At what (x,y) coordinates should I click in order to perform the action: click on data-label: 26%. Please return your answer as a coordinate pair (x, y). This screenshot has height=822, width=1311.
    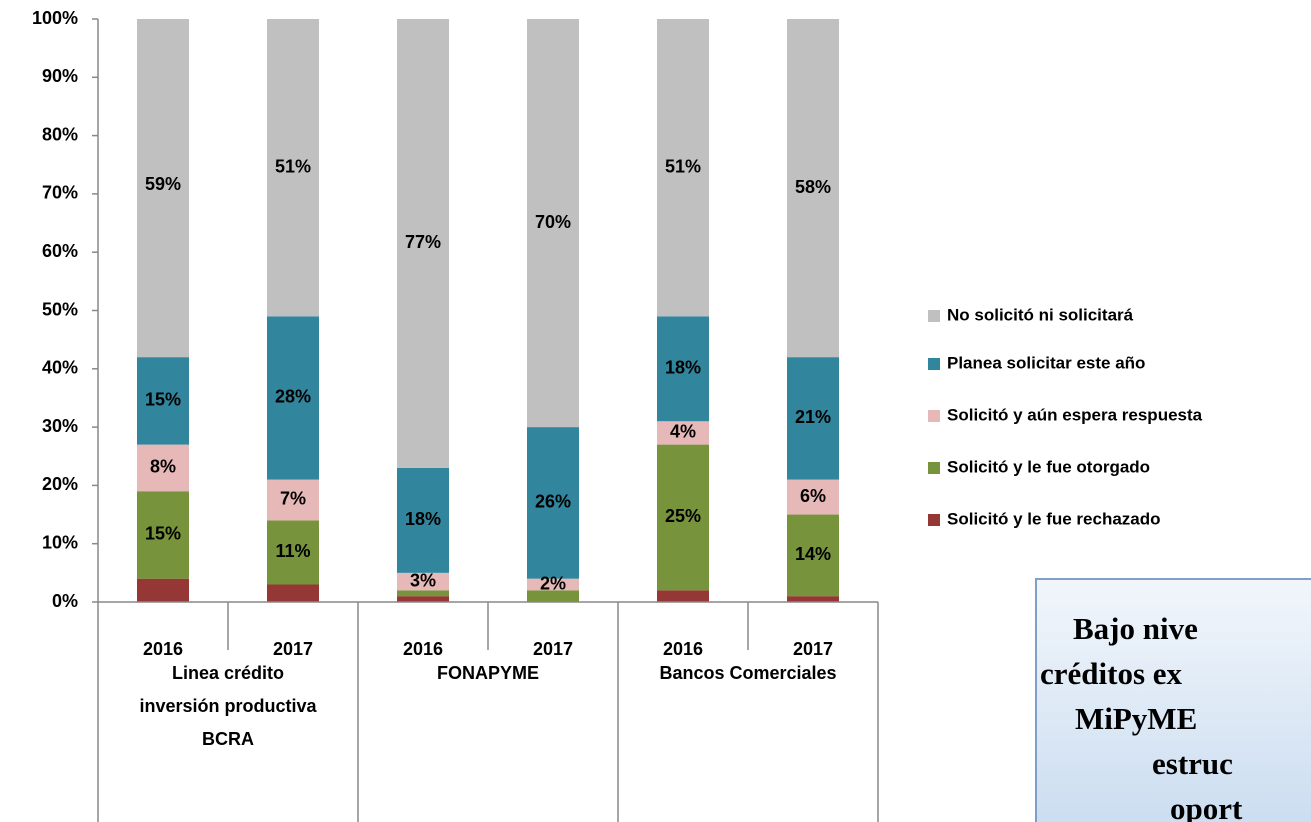
    Looking at the image, I should click on (553, 502).